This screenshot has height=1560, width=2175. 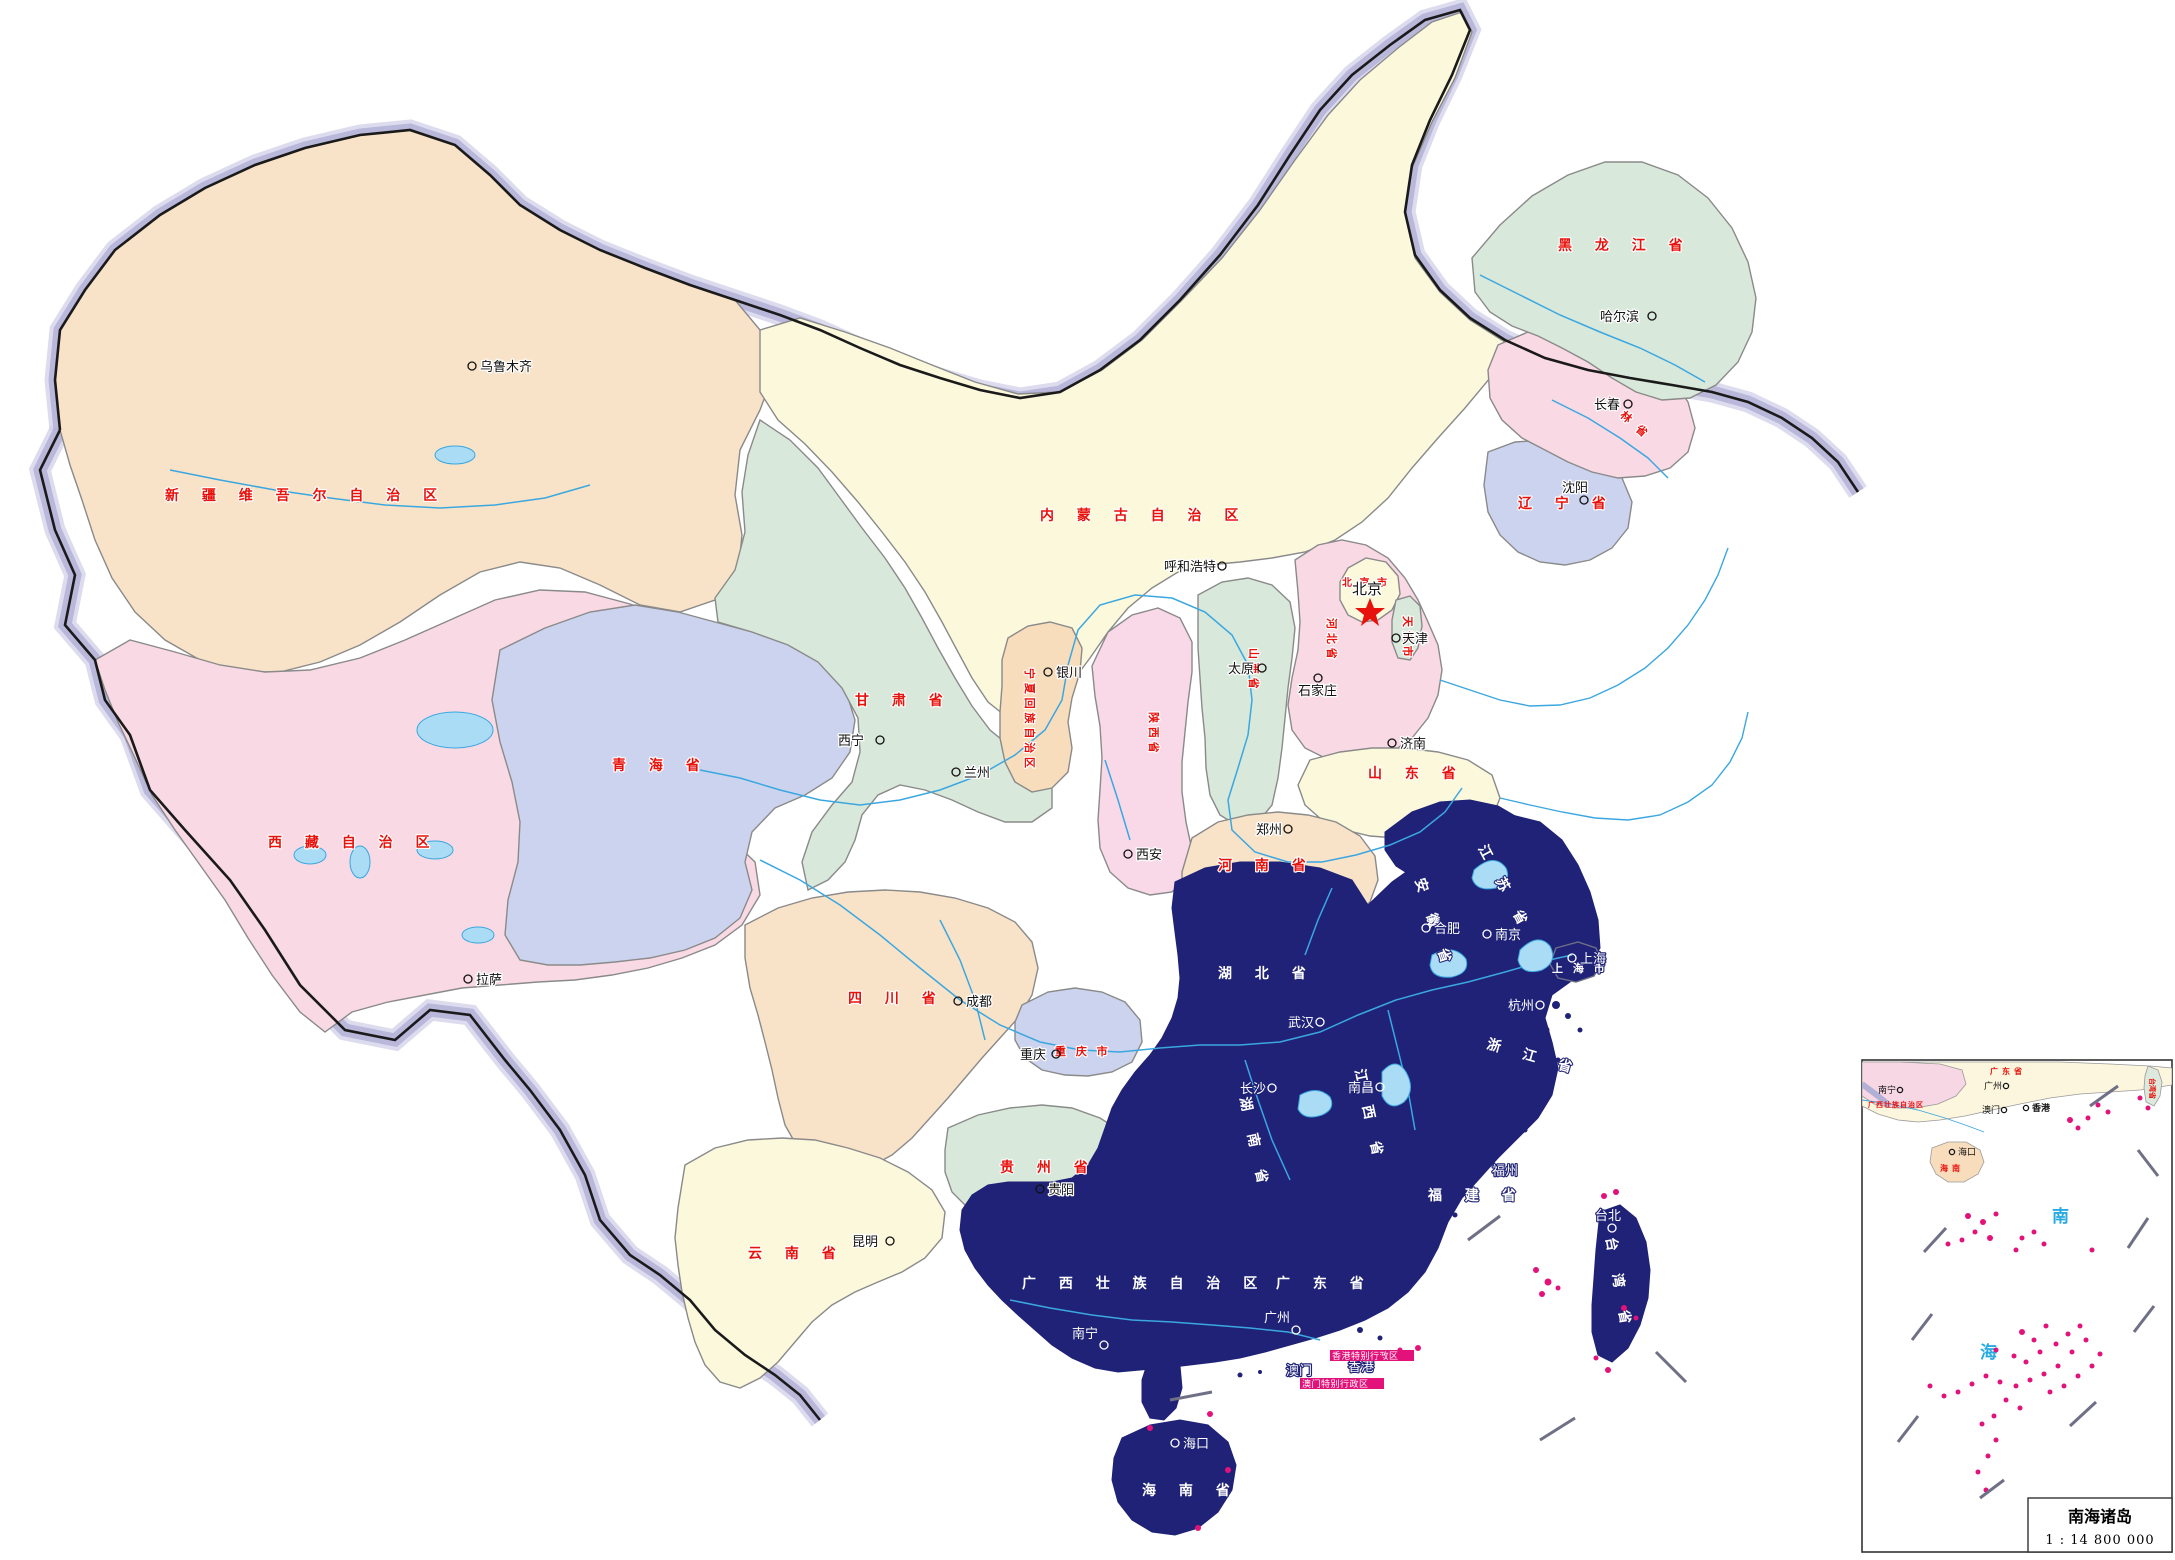 What do you see at coordinates (1476, 1195) in the screenshot?
I see `province-label-fujian: 福 建 省` at bounding box center [1476, 1195].